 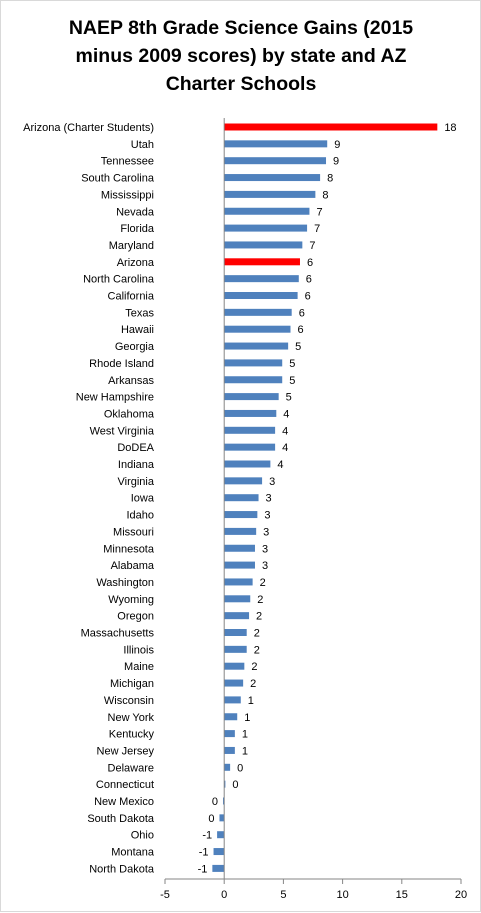 What do you see at coordinates (125, 583) in the screenshot?
I see `category-label: Washington` at bounding box center [125, 583].